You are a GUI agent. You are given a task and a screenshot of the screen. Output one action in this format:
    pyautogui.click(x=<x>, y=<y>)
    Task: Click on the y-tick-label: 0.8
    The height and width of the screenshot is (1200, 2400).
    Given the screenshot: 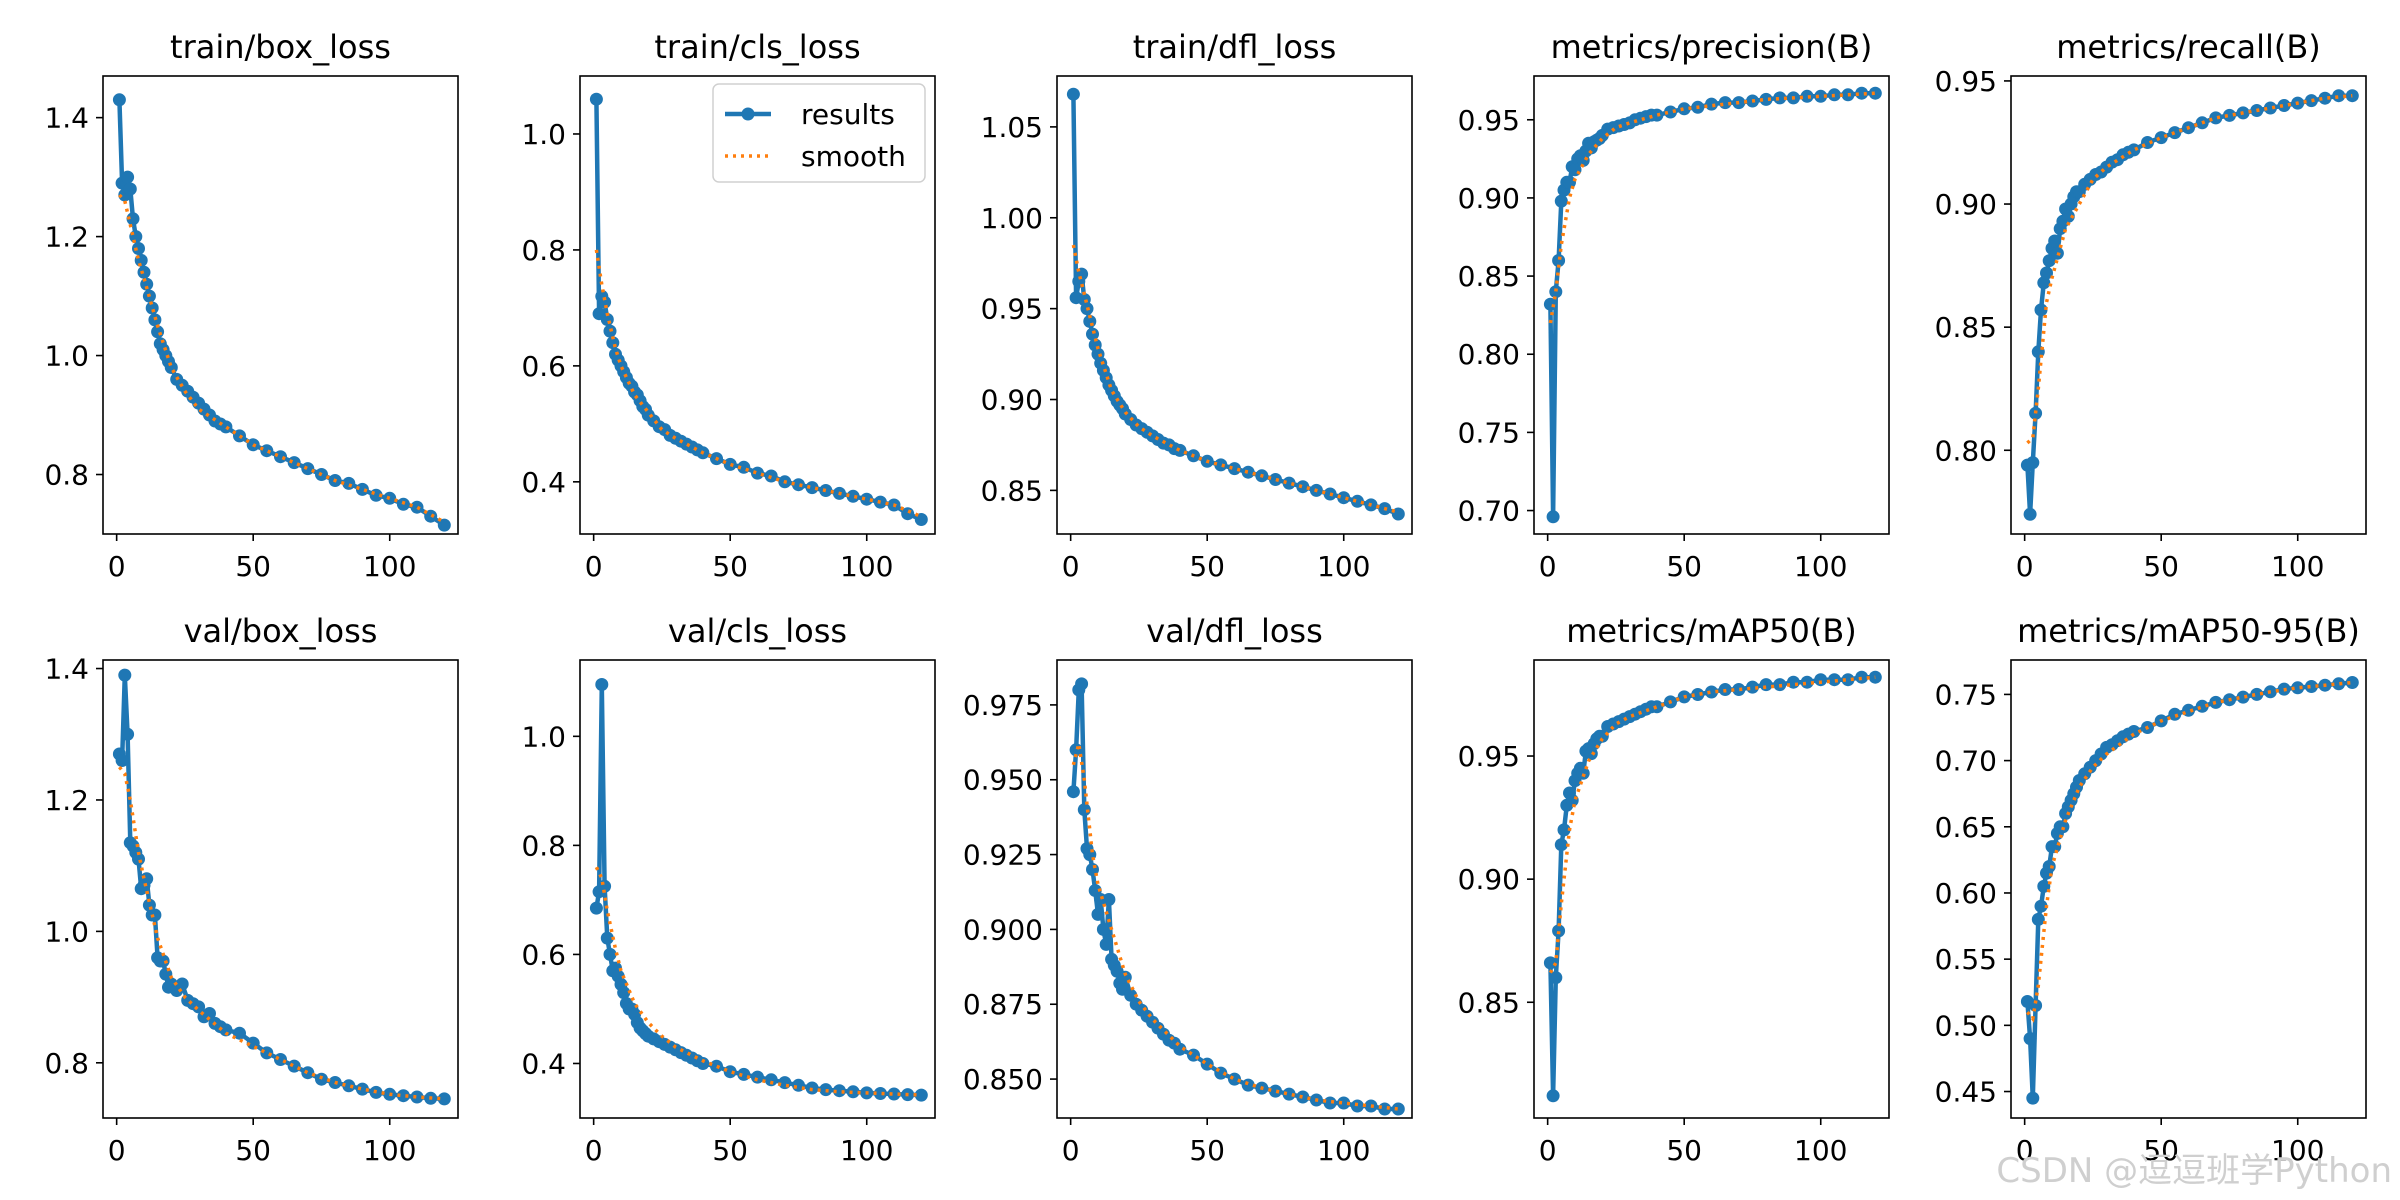 What is the action you would take?
    pyautogui.click(x=66, y=475)
    